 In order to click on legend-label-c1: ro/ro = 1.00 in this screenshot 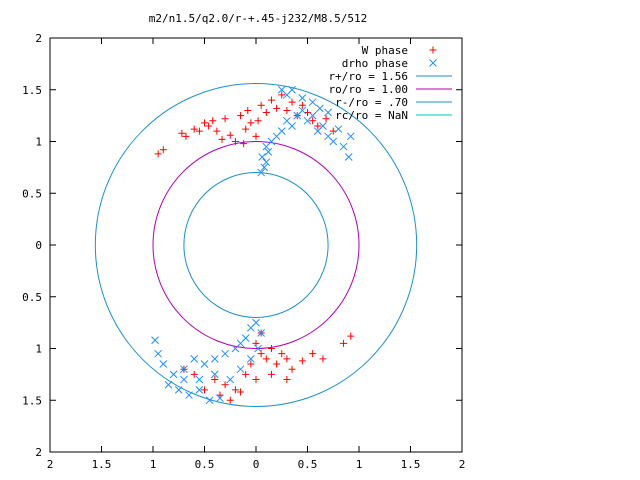, I will do `click(368, 89)`.